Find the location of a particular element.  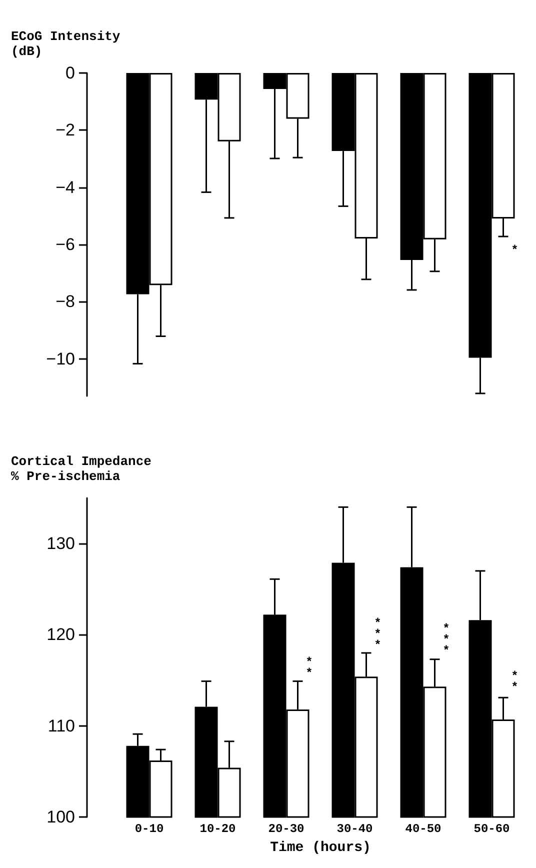

y-tick-label: 110 is located at coordinates (61, 726).